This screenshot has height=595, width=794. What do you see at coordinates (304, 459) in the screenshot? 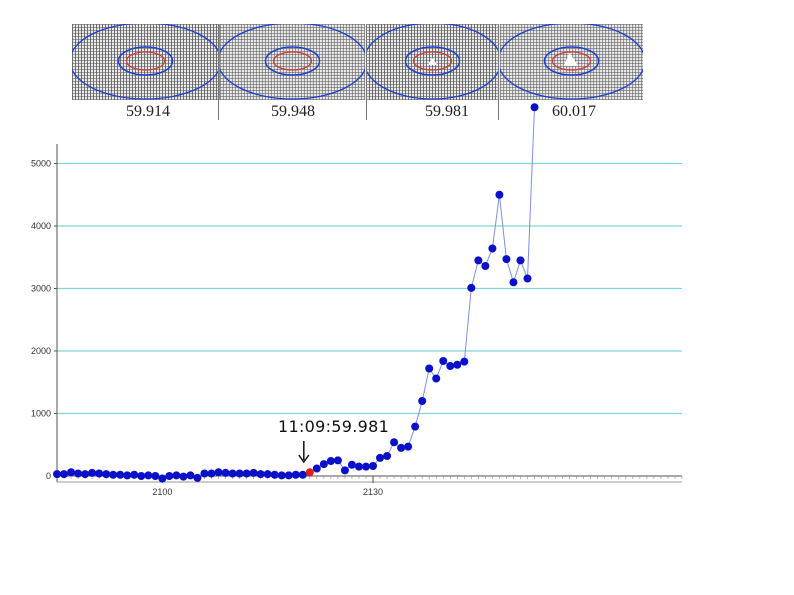
I see `annotation-arrow-head` at bounding box center [304, 459].